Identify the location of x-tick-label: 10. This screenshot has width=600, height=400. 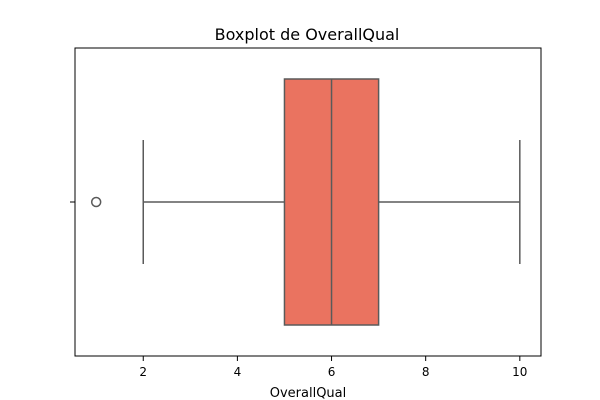
(519, 372).